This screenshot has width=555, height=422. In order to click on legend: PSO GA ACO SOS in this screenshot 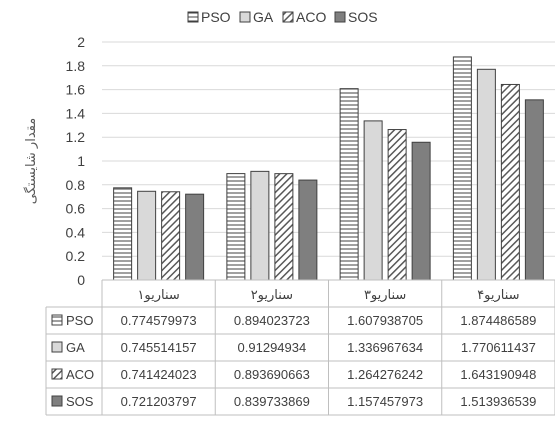, I will do `click(282, 17)`.